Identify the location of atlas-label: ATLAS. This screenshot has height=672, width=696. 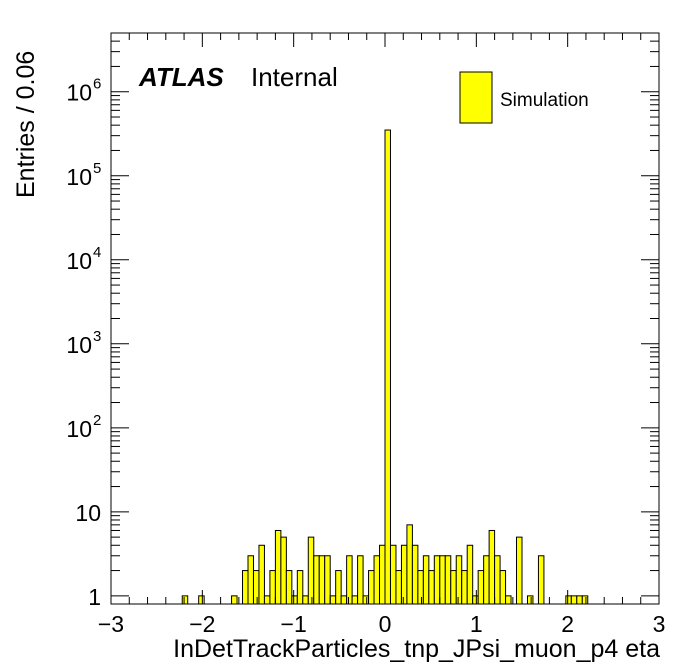
(181, 77).